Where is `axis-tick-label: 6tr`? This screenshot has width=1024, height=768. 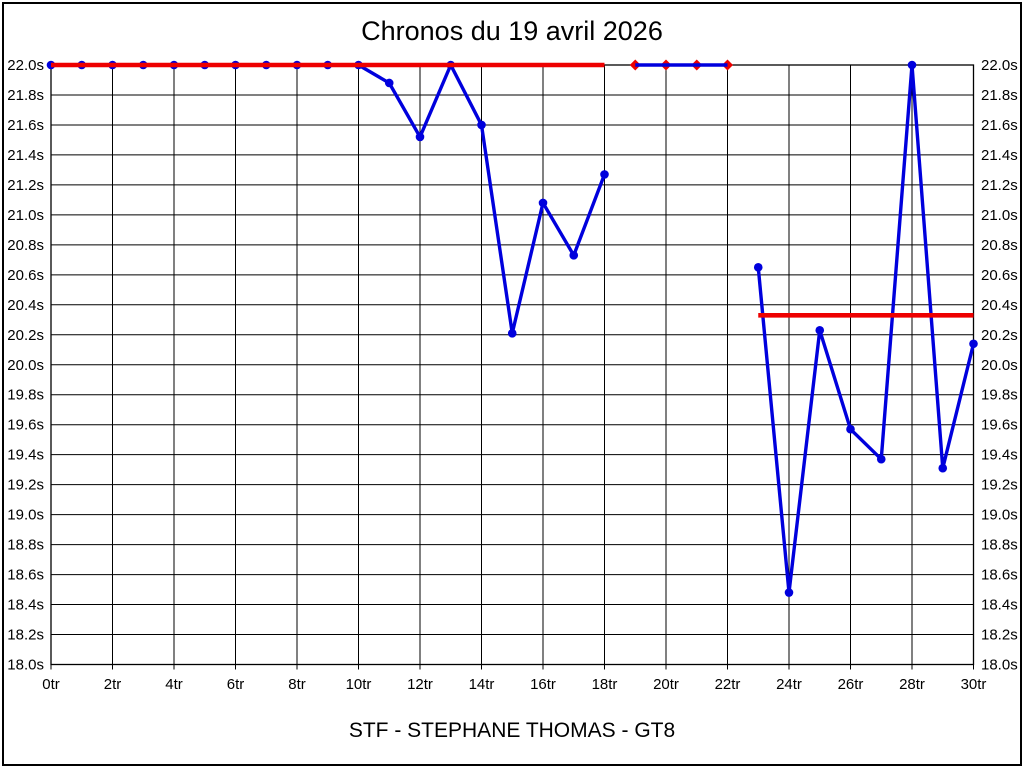 axis-tick-label: 6tr is located at coordinates (236, 684).